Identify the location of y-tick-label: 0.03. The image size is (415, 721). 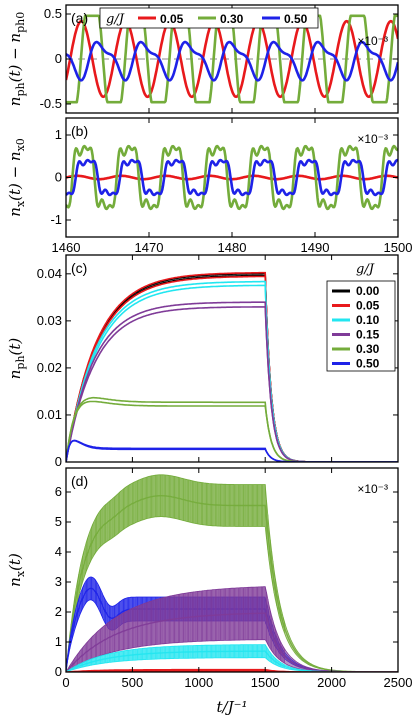
(49, 320).